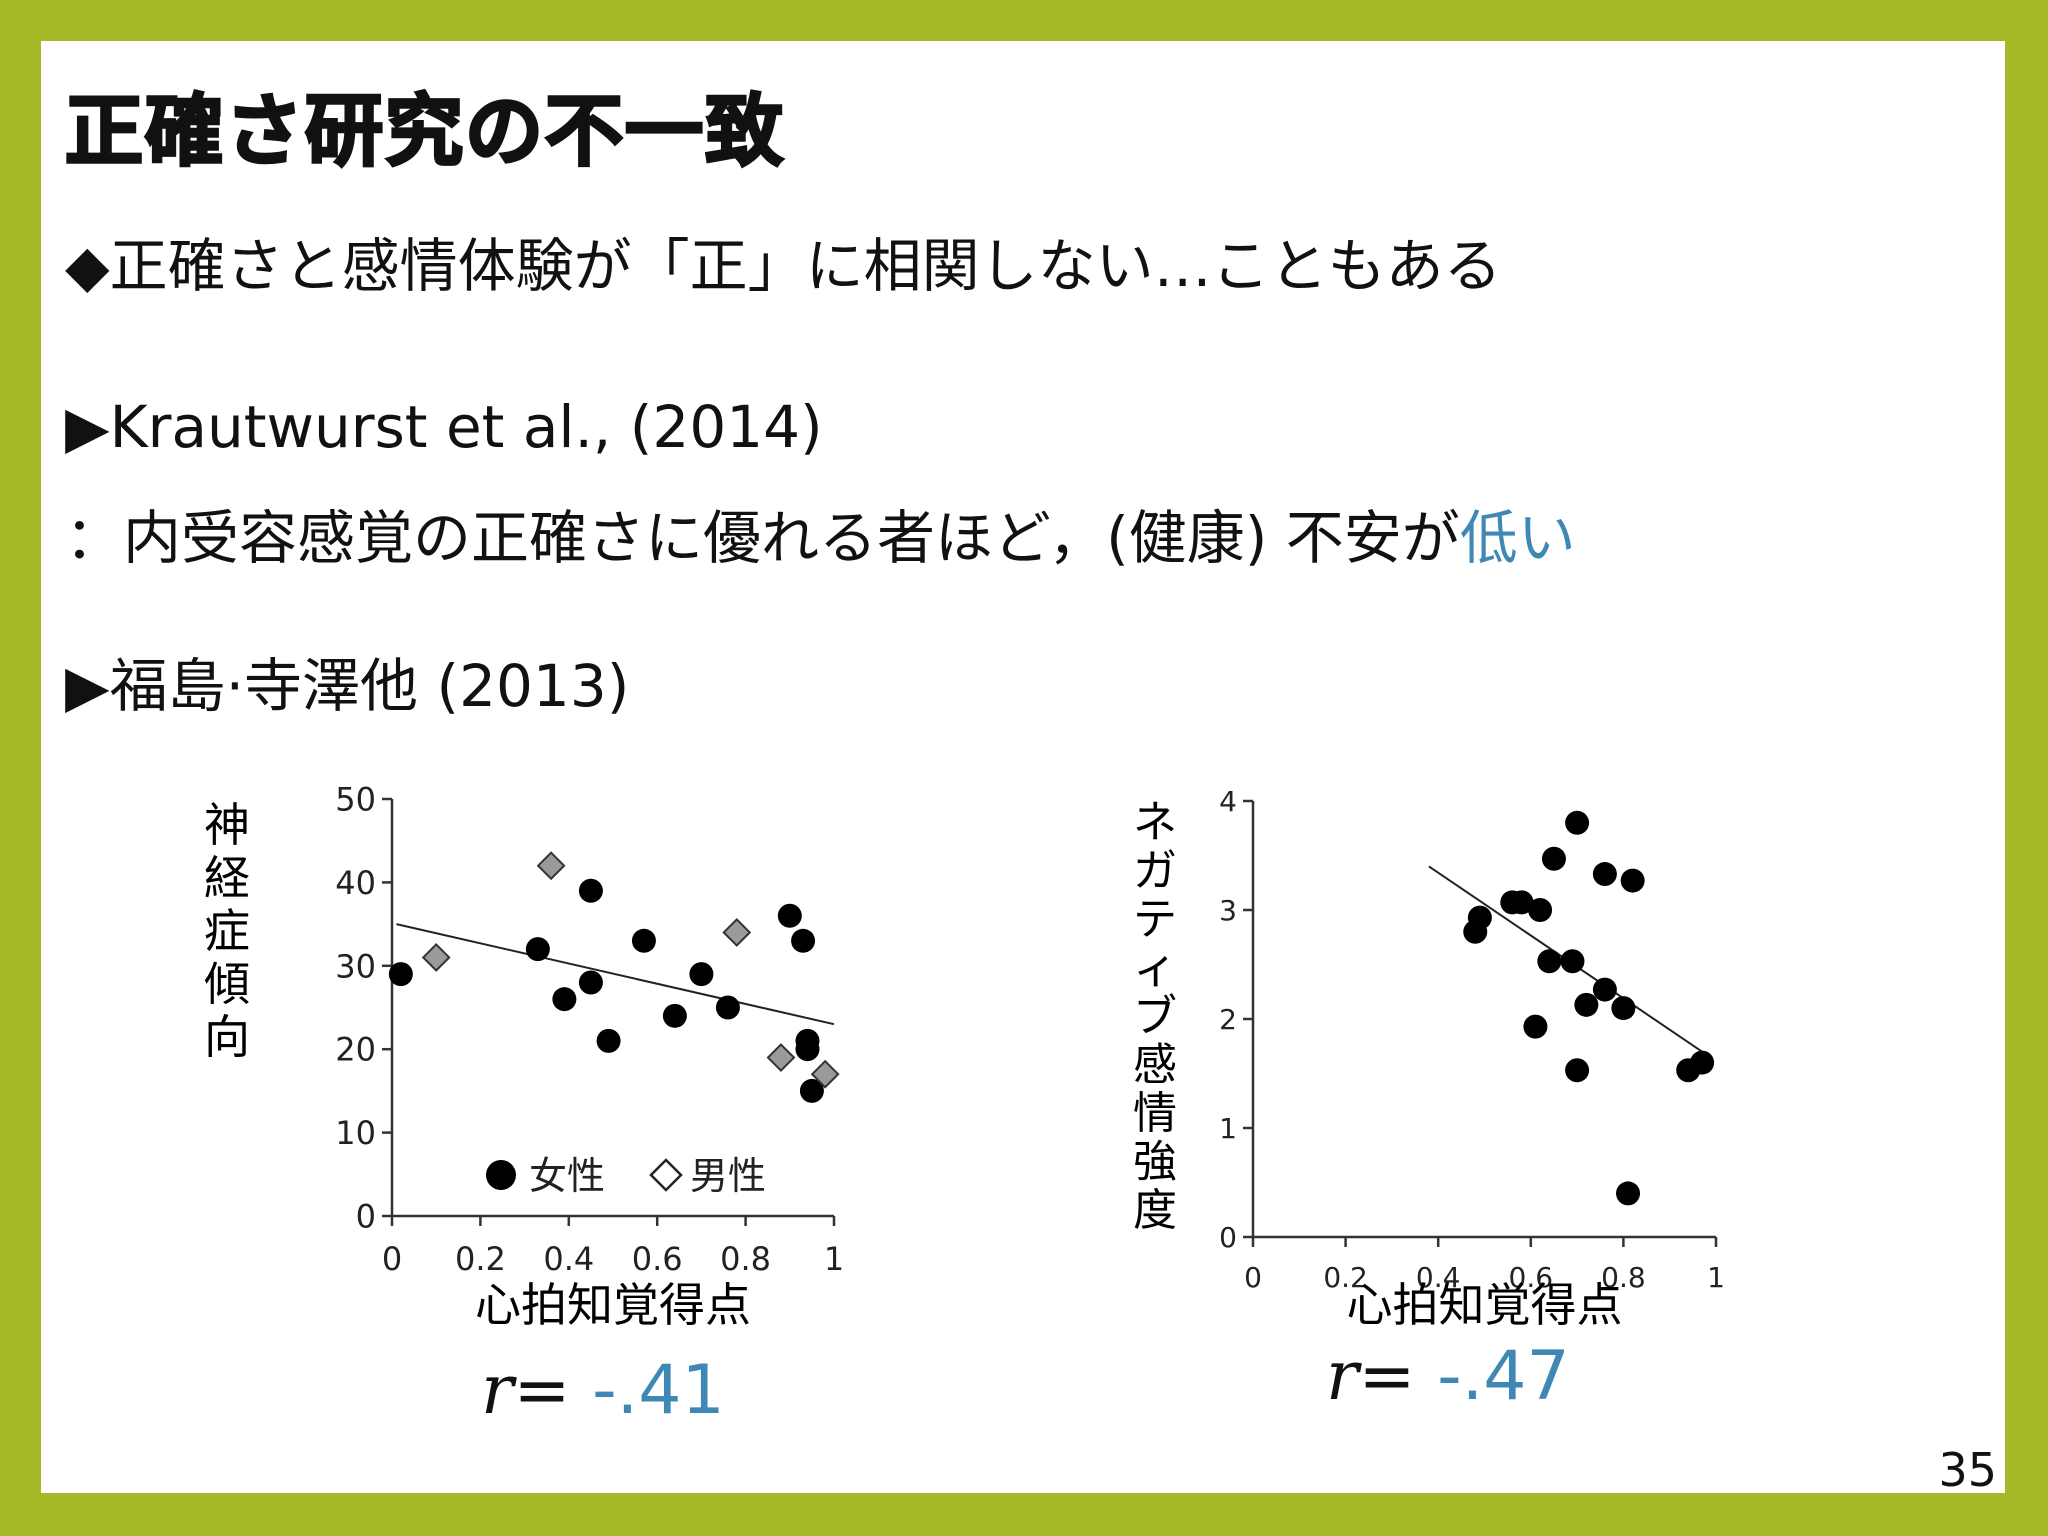 The height and width of the screenshot is (1536, 2048). I want to click on citation-line-2: ▶福島·寺澤他 (2013), so click(347, 681).